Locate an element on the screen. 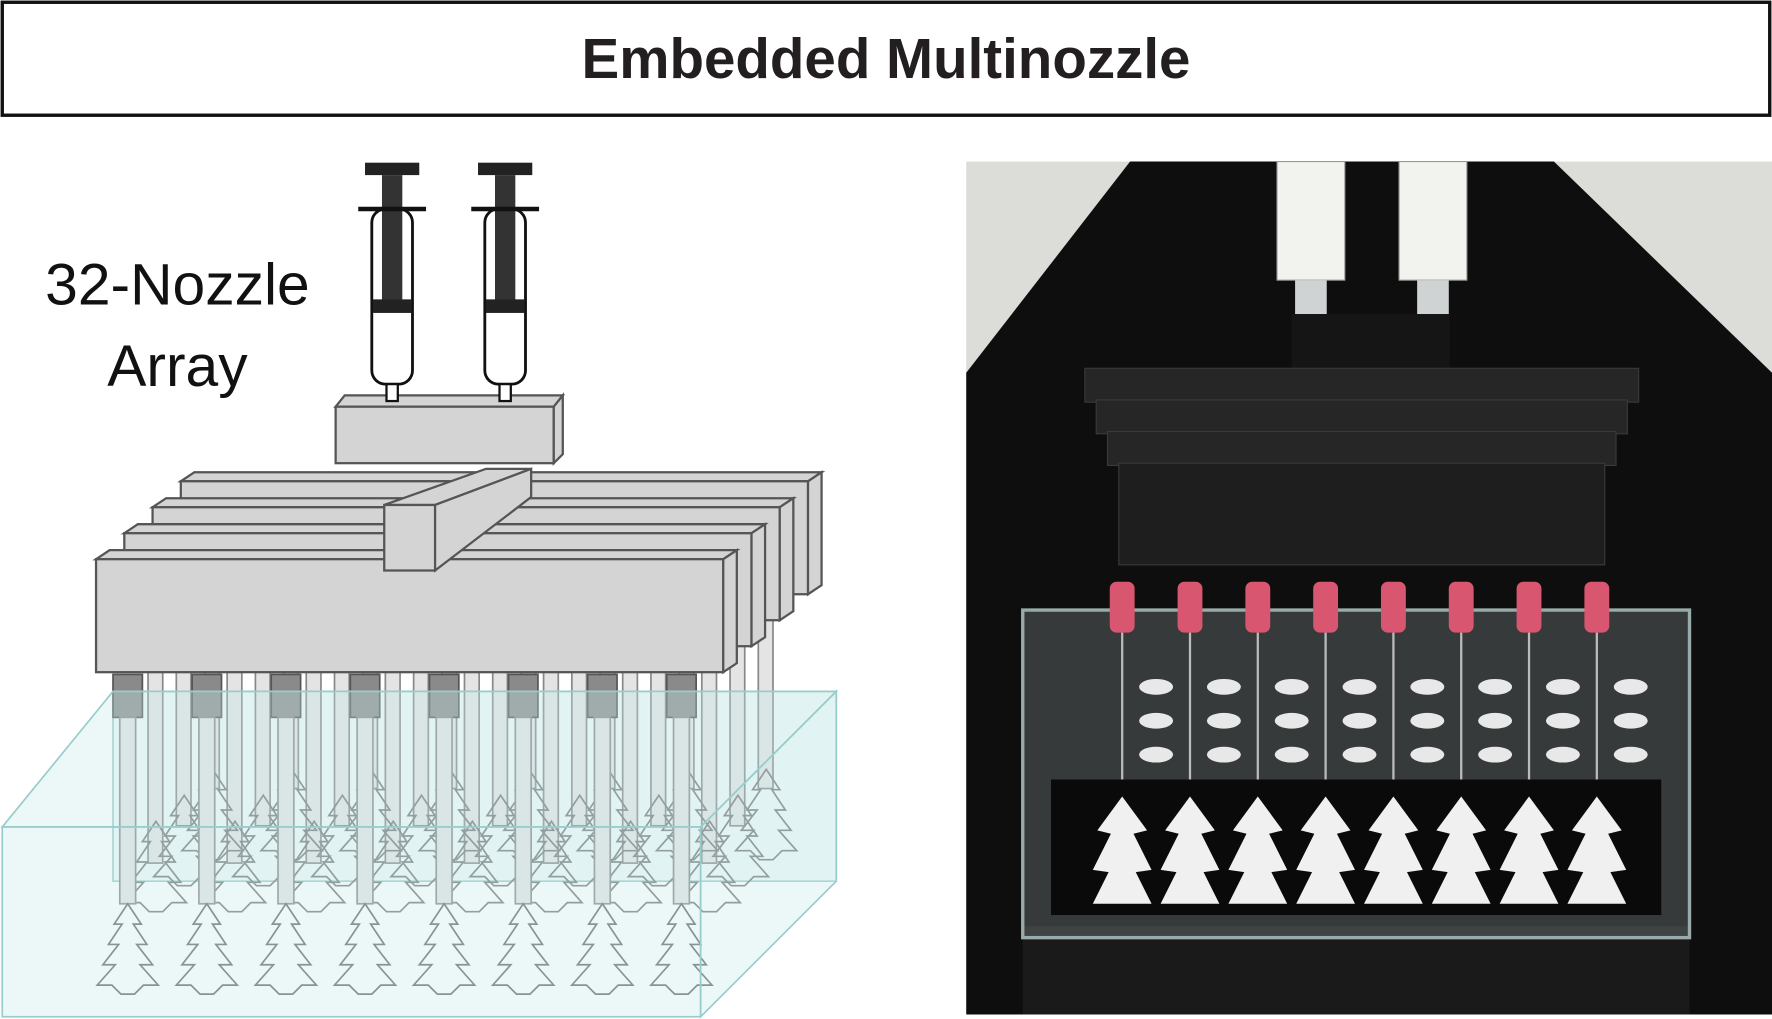 Image resolution: width=1772 pixels, height=1019 pixels. crossbar is located at coordinates (410, 537).